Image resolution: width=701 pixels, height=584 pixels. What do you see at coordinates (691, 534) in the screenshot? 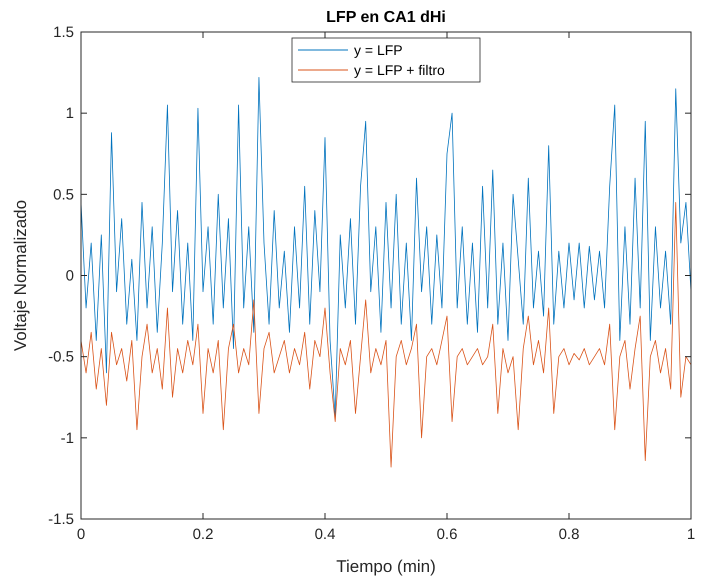
I see `x-tick-label: 1` at bounding box center [691, 534].